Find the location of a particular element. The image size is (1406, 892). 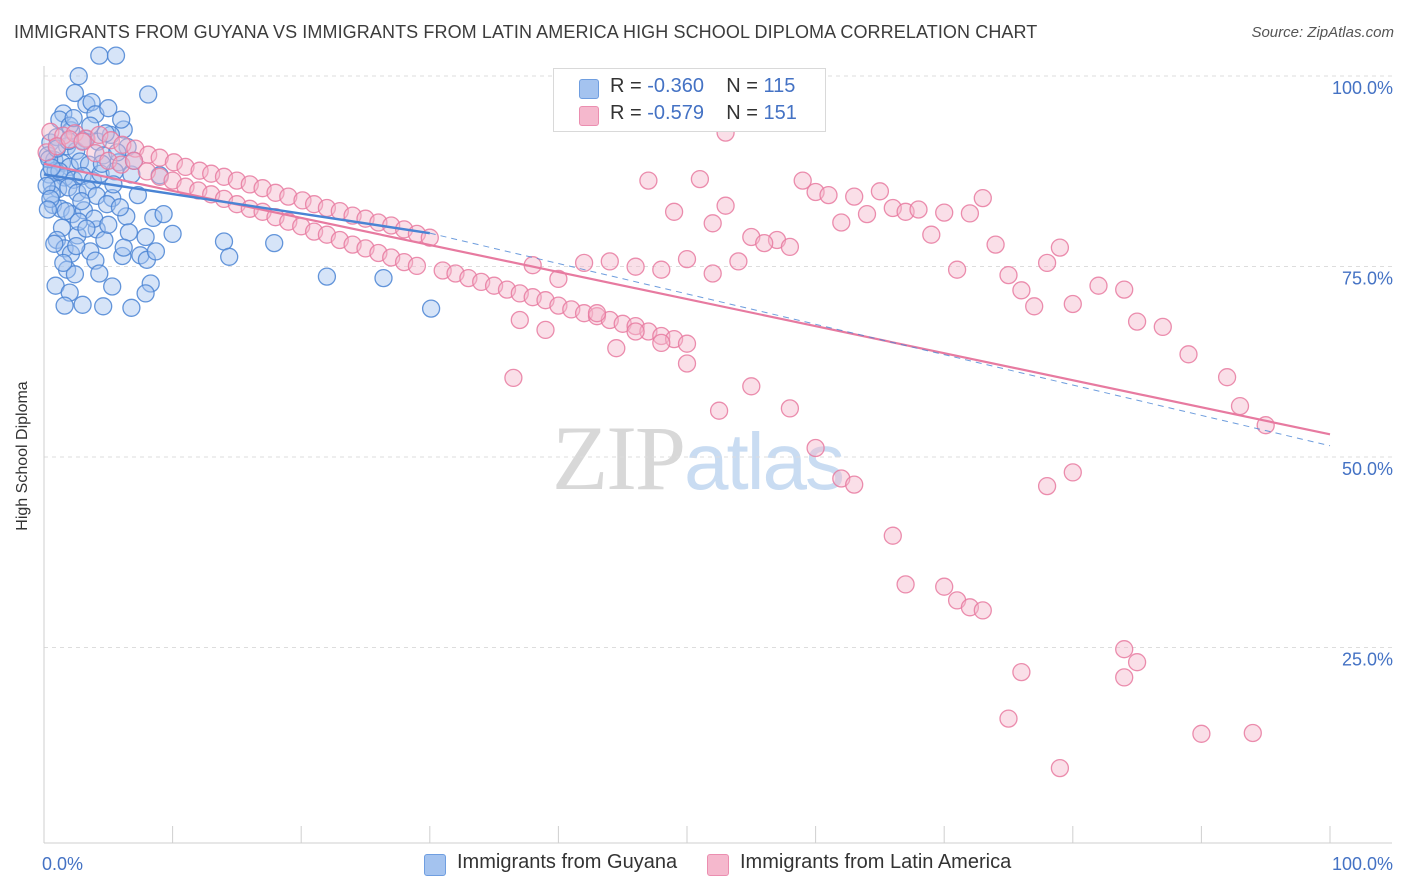

x-tick-label-max: 100.0% is located at coordinates (1362, 864).